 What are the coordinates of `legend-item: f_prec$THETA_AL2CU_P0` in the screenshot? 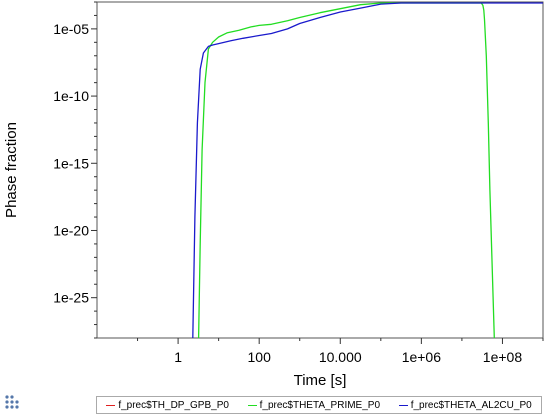 It's located at (465, 405).